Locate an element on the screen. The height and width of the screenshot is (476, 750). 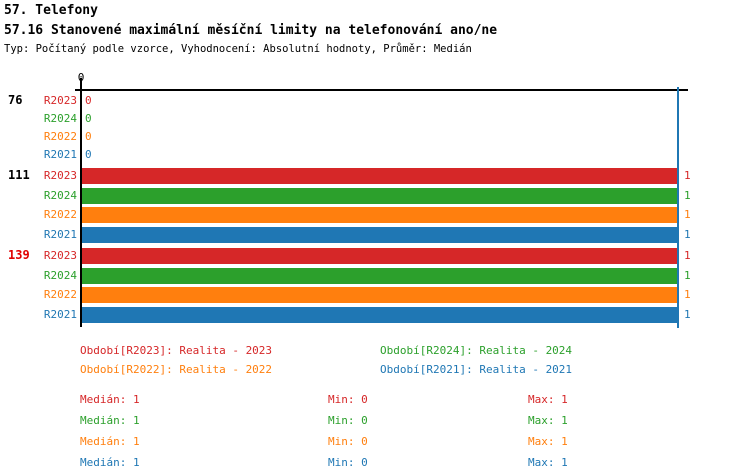
axis-line-x is located at coordinates (381, 90).